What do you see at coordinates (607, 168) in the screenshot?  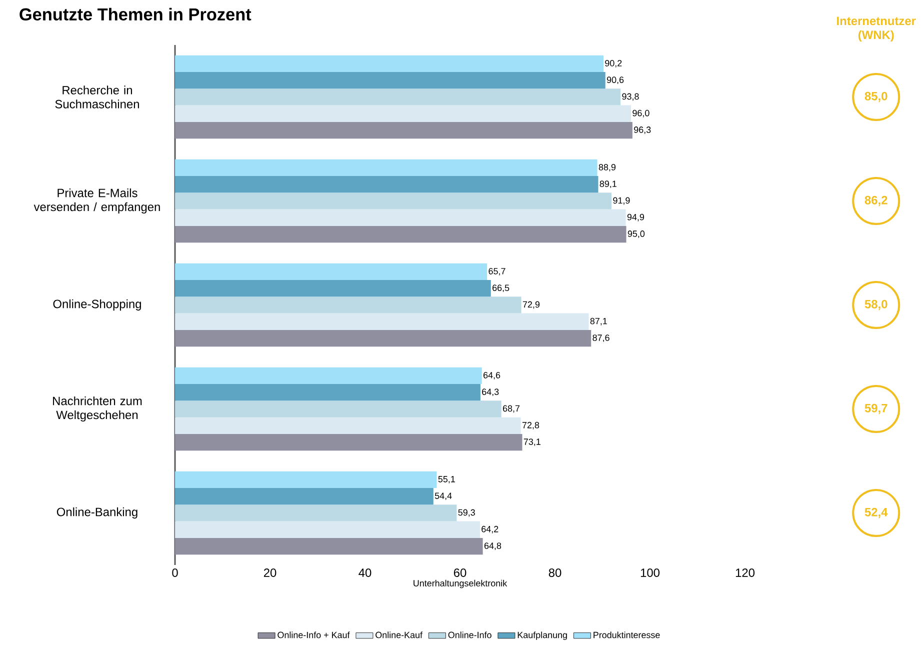 I see `data-label: 88,9` at bounding box center [607, 168].